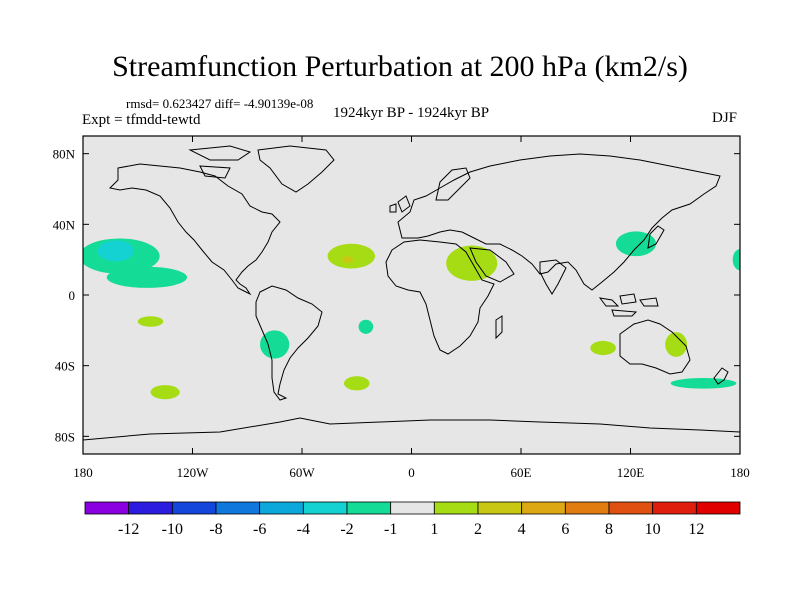  What do you see at coordinates (259, 529) in the screenshot?
I see `colorbar-label-3: -6` at bounding box center [259, 529].